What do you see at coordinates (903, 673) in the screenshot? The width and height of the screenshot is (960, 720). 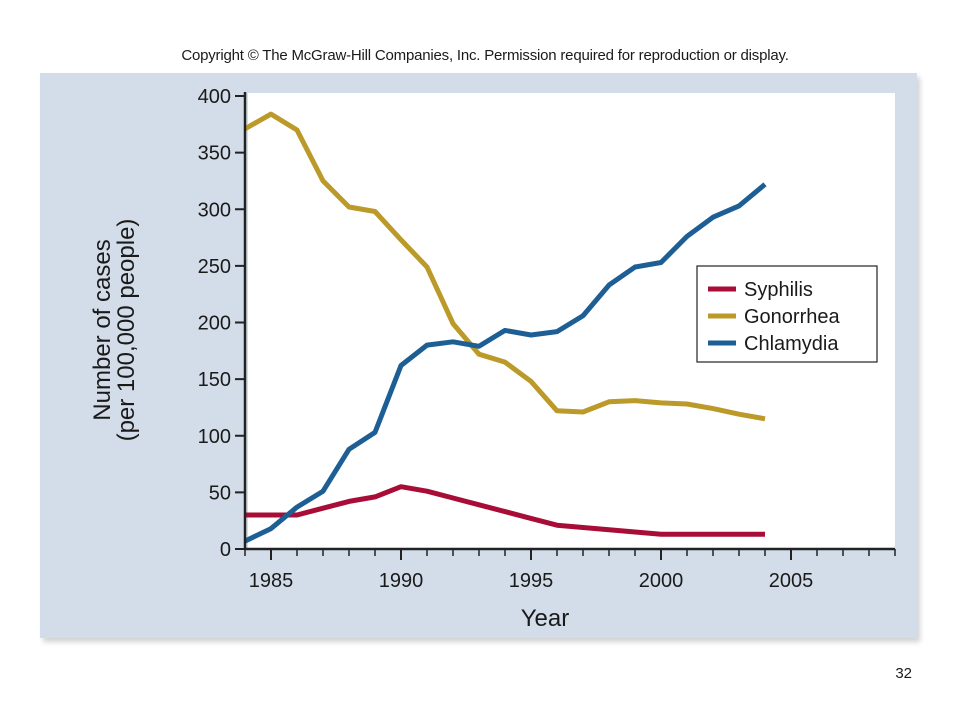 I see `page-number: 32` at bounding box center [903, 673].